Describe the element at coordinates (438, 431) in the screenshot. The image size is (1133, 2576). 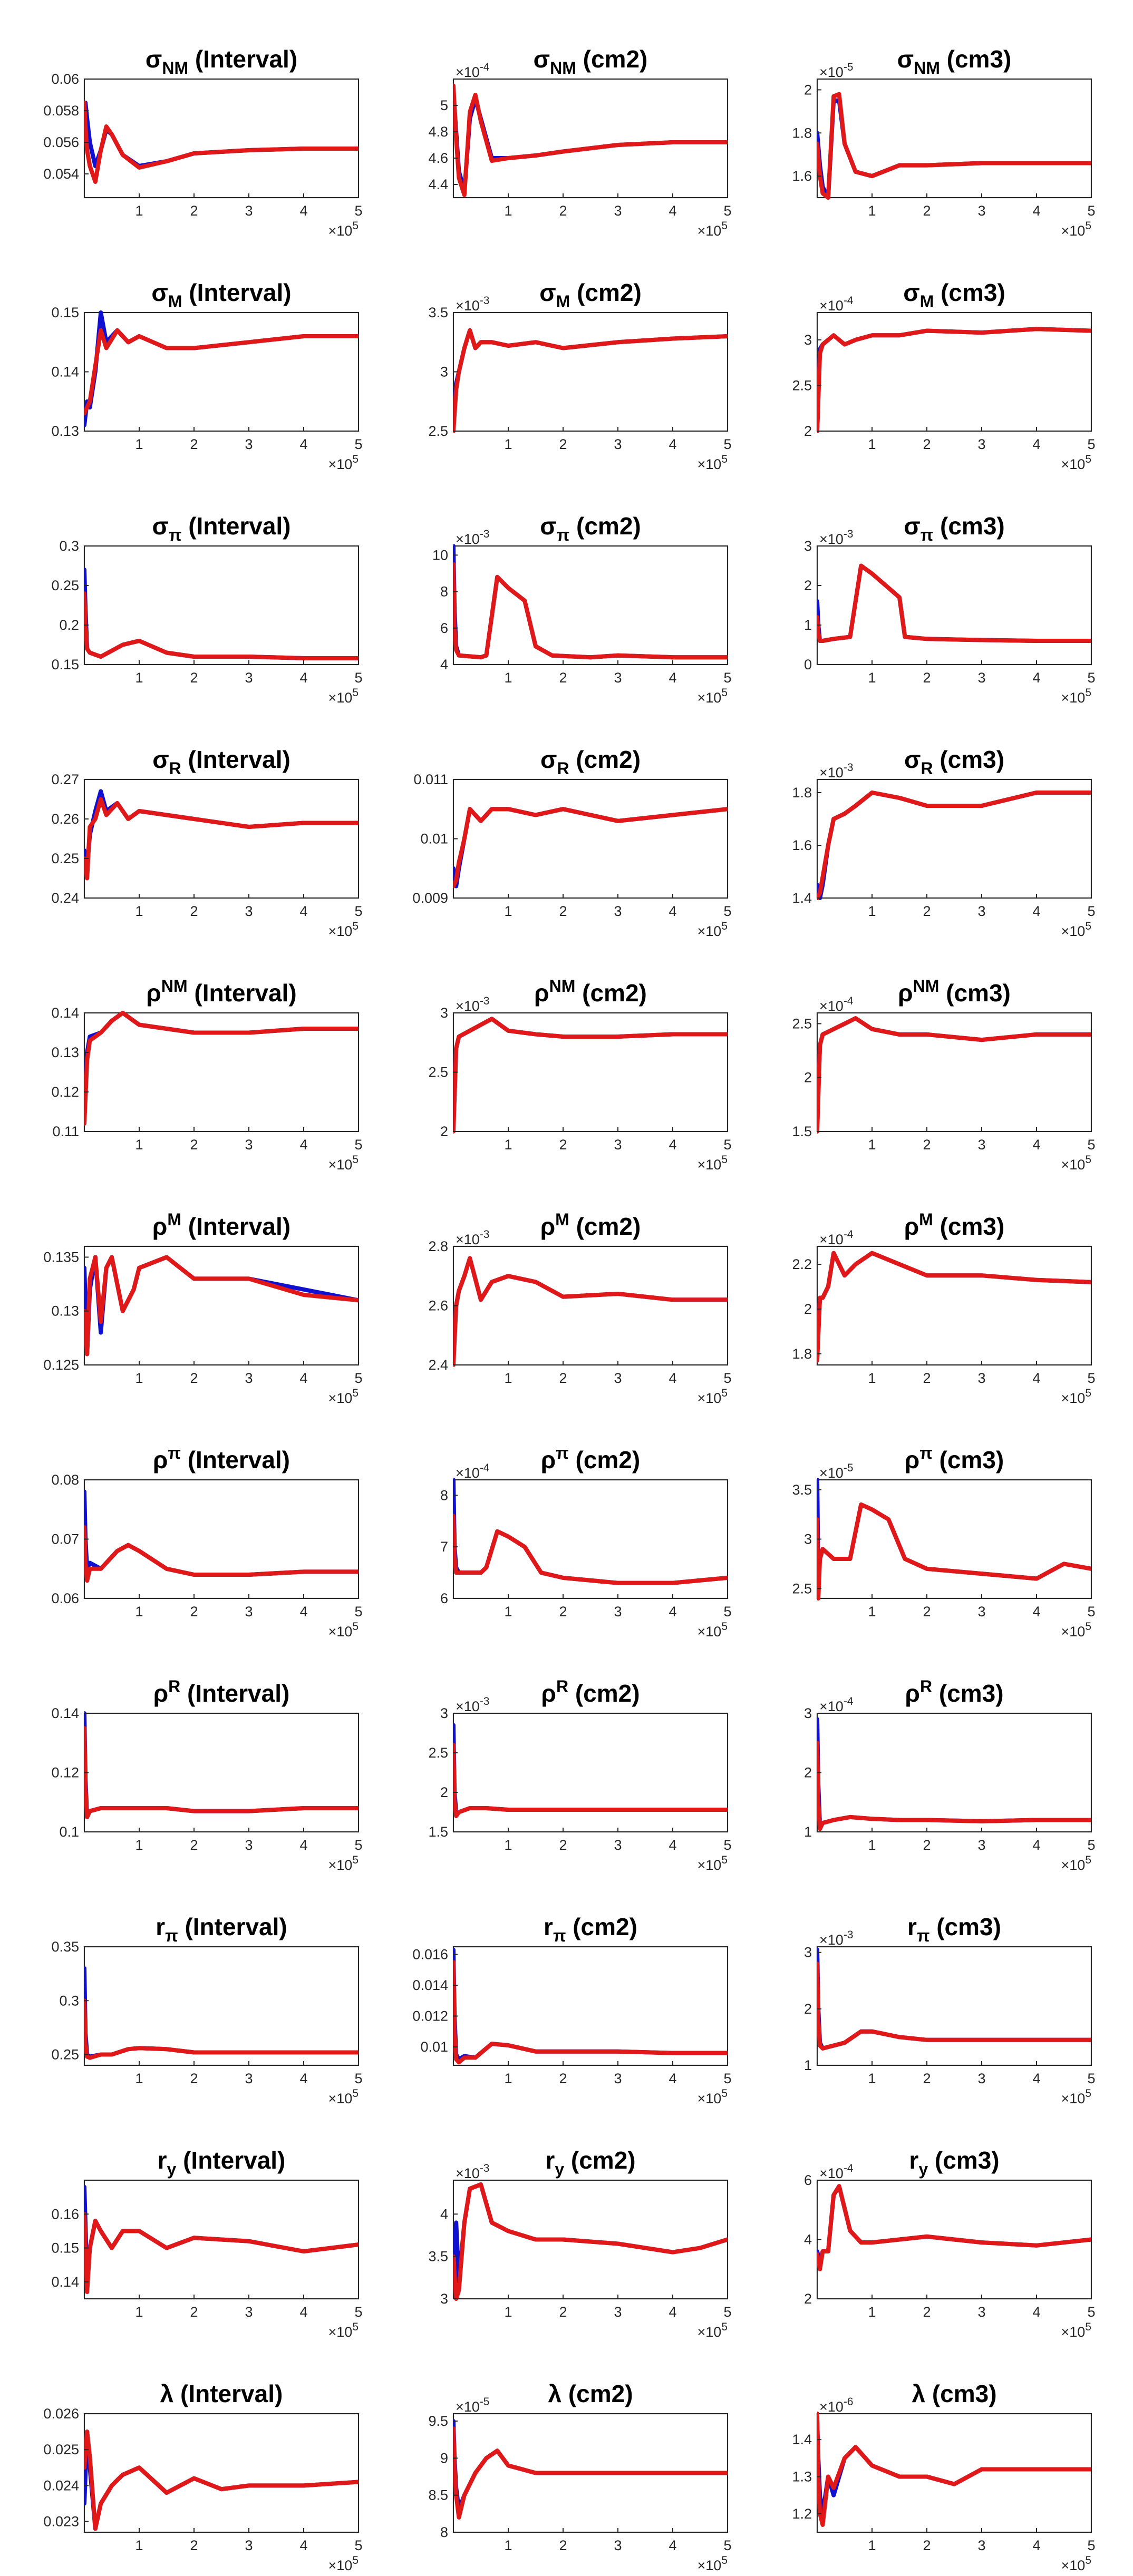
I see `y-tick-label: 2.5` at that location.